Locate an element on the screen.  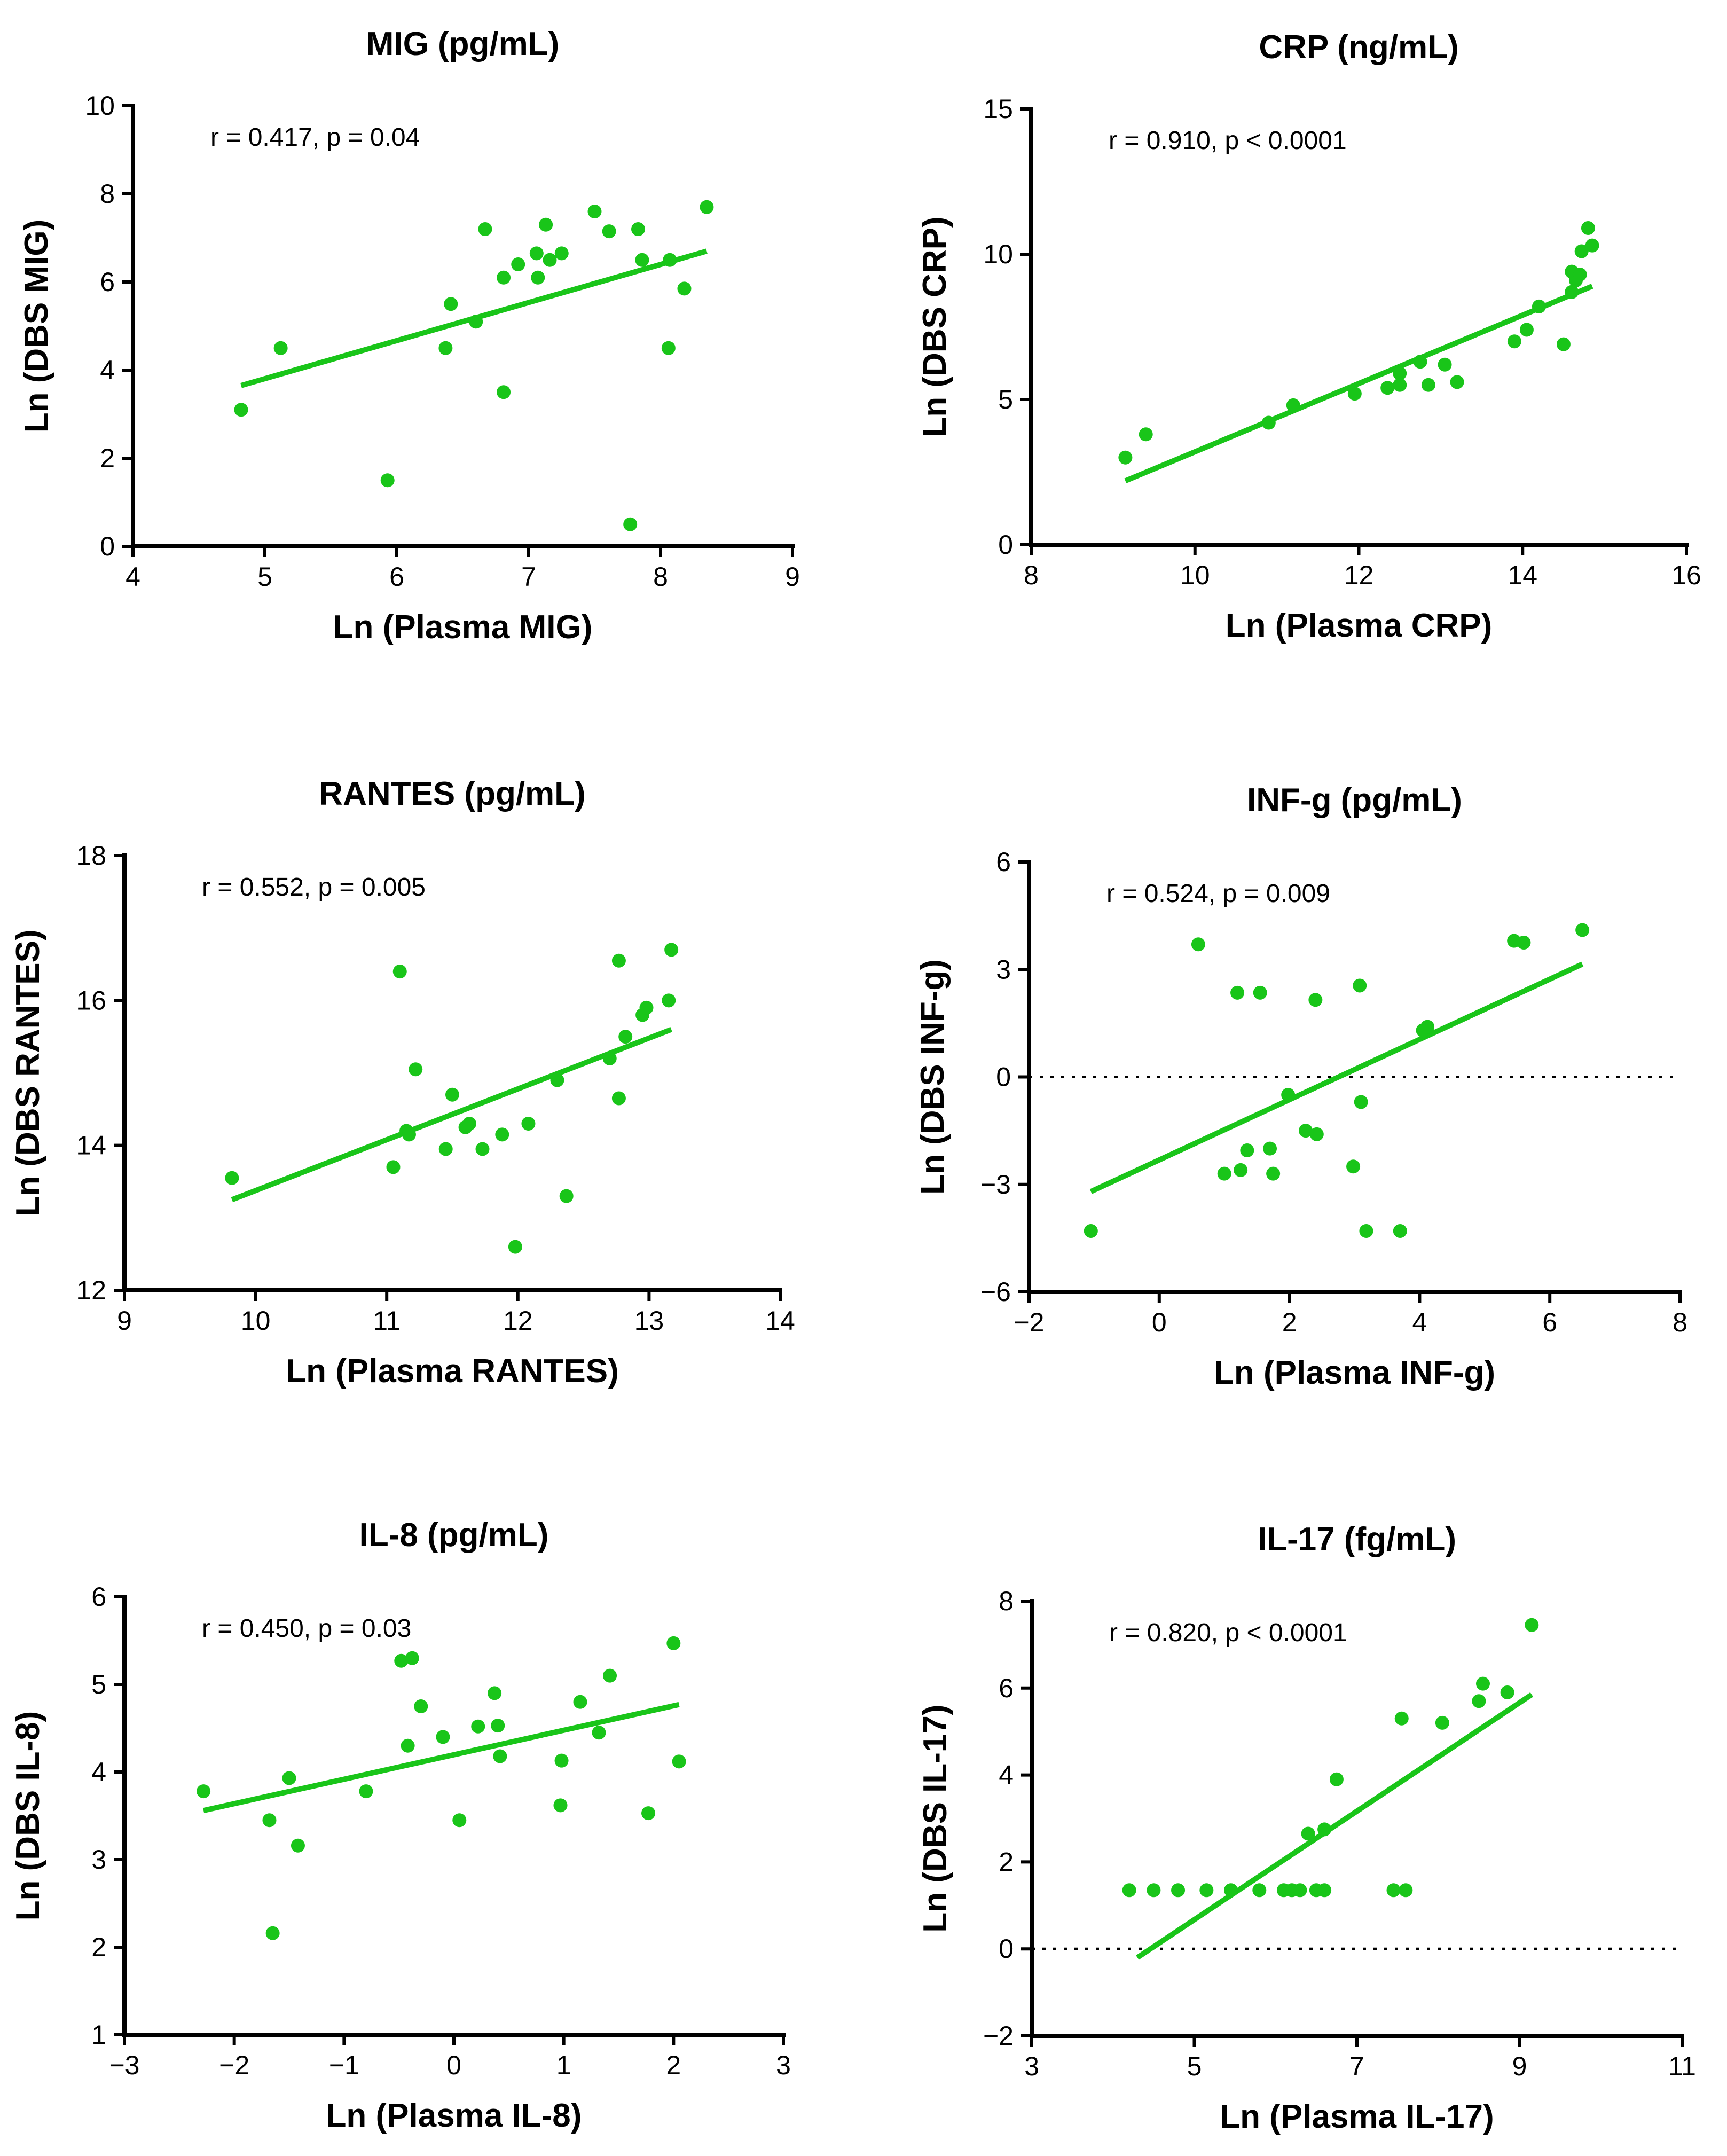
chart-title: INF-g (pg/mL) is located at coordinates (1354, 800).